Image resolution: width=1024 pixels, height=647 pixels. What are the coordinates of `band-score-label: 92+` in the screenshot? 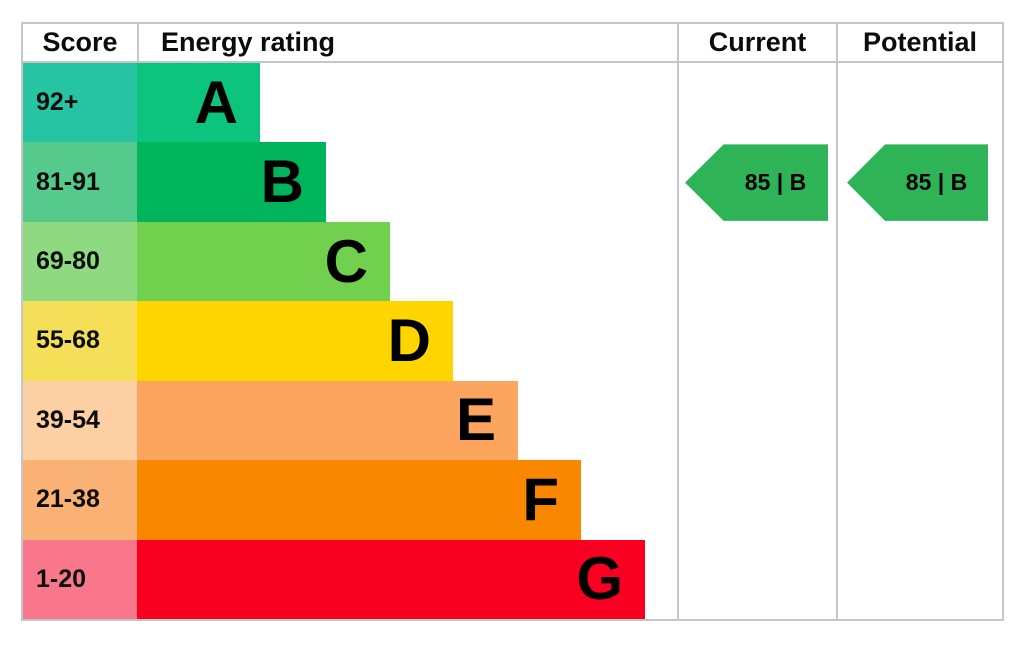 It's located at (57, 102).